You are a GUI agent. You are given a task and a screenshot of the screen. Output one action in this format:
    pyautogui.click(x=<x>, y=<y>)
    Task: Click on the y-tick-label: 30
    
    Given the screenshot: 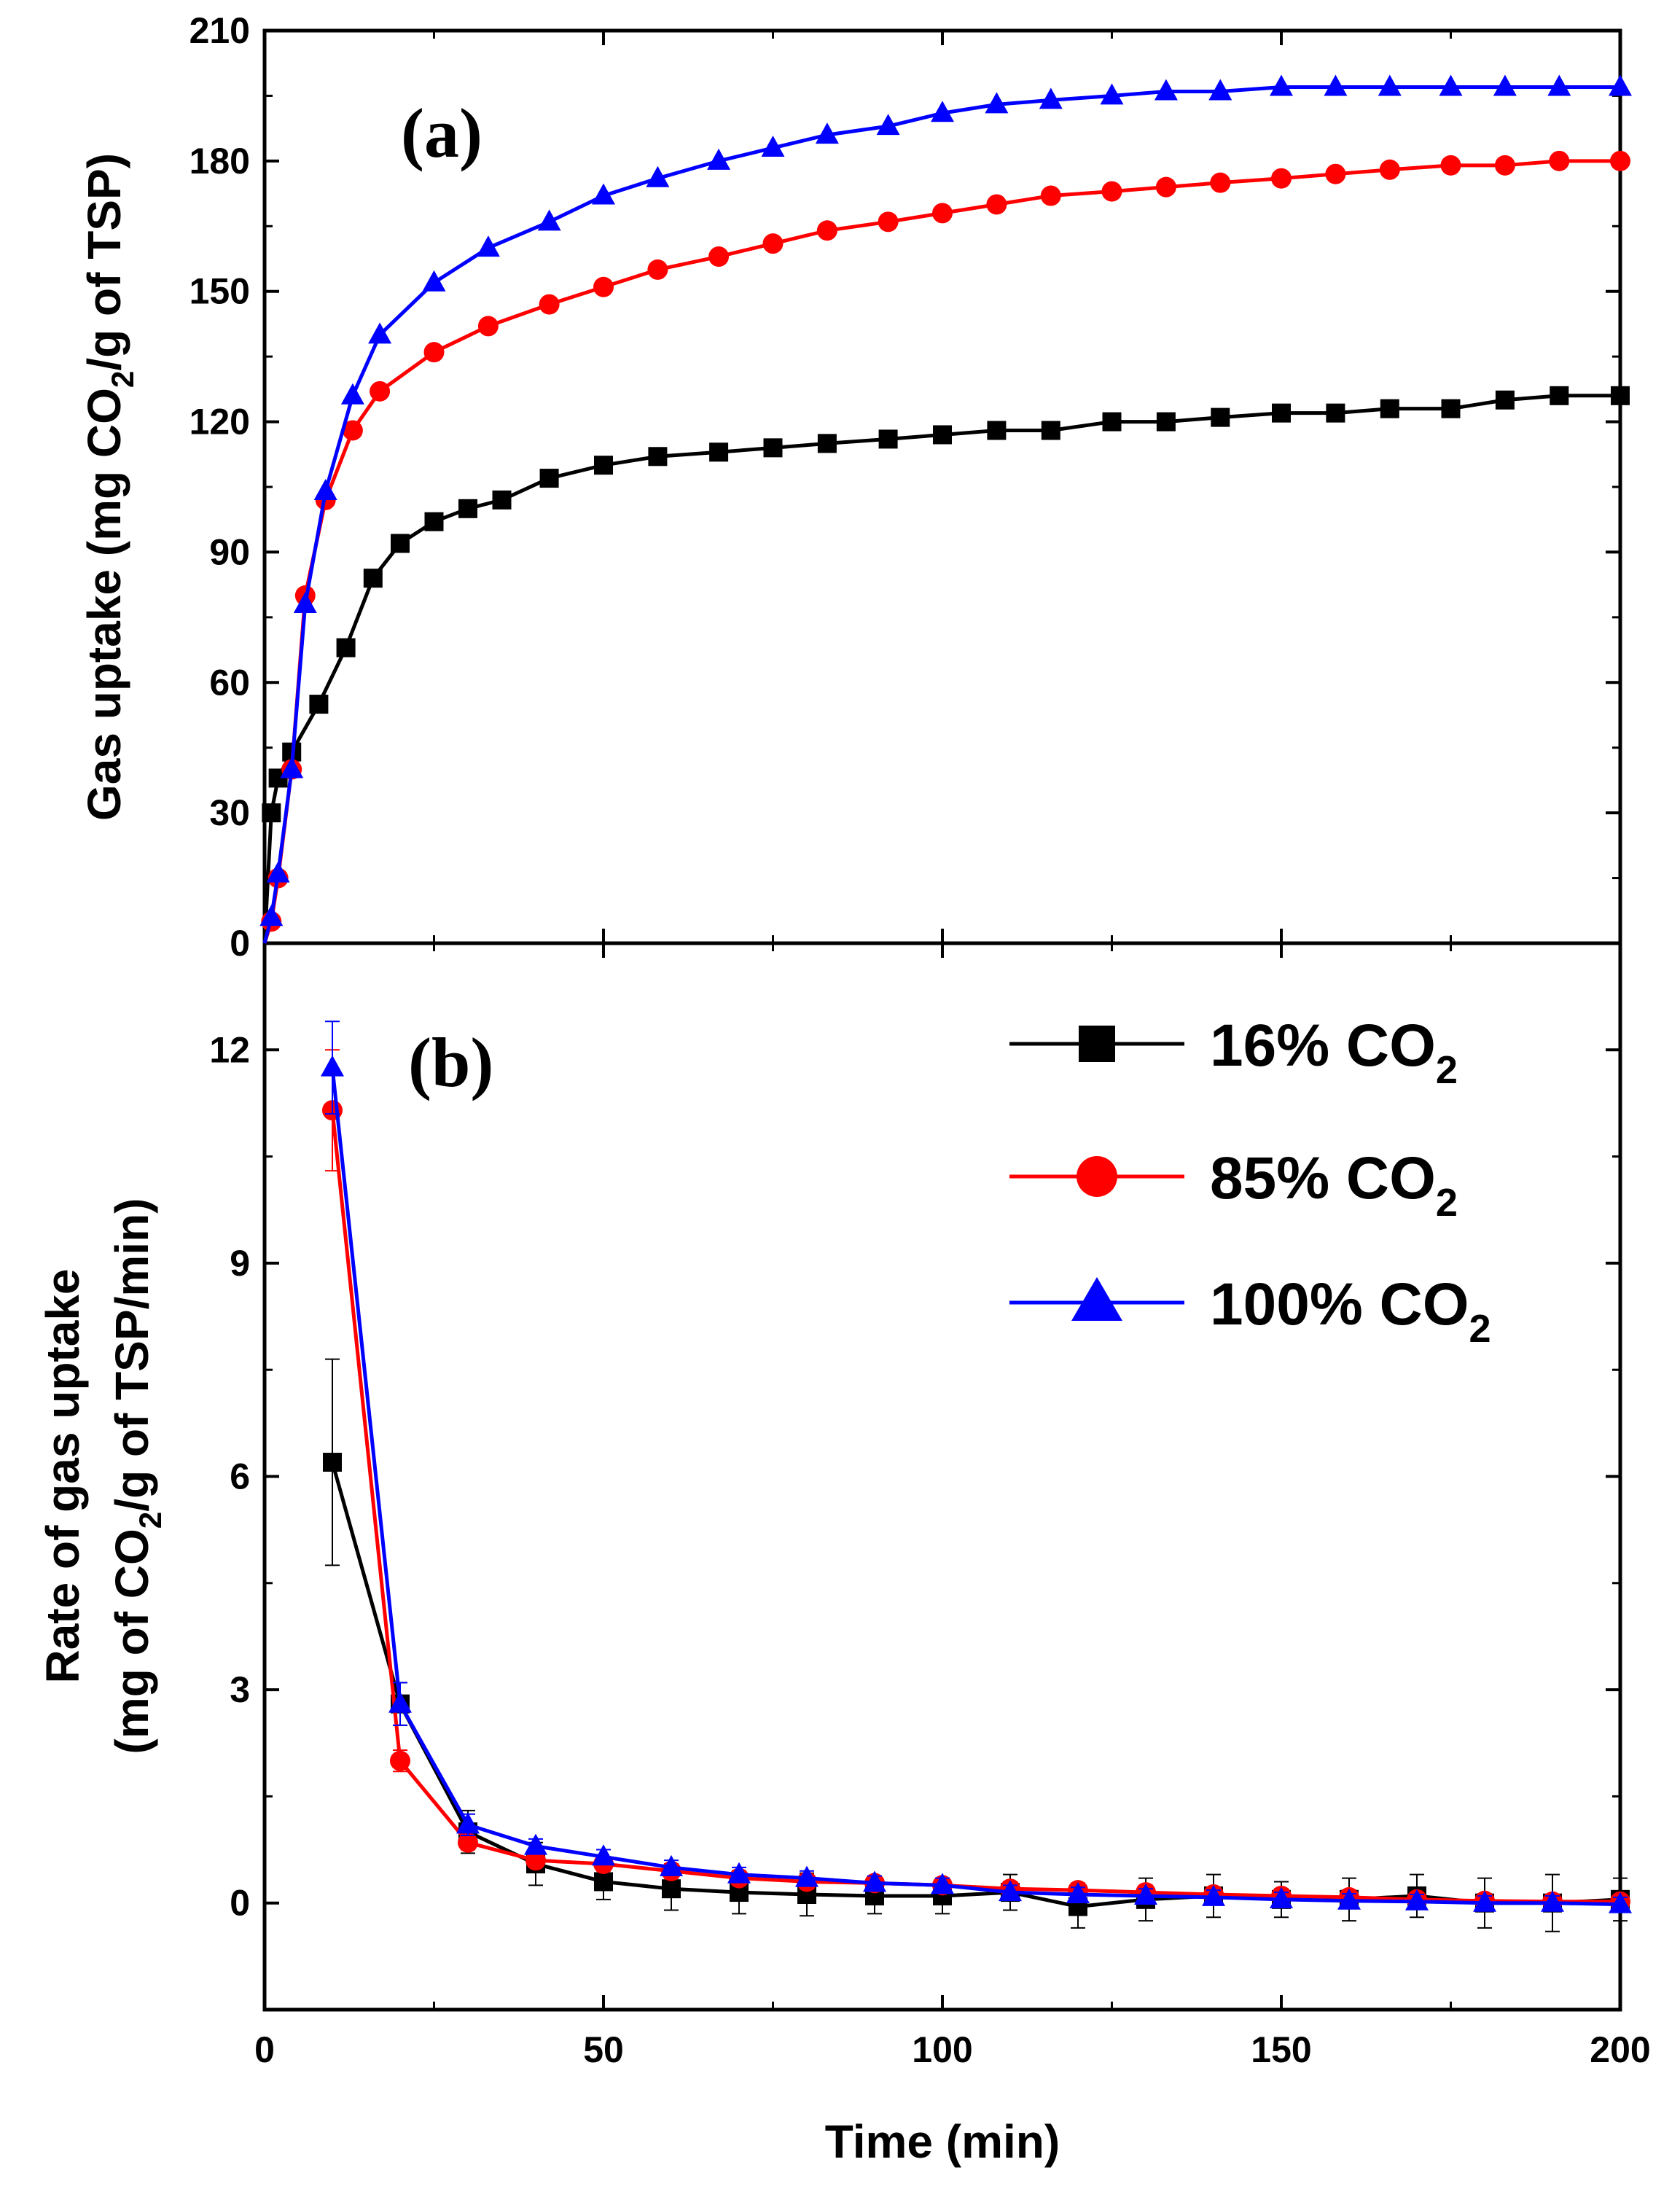 What is the action you would take?
    pyautogui.click(x=229, y=812)
    